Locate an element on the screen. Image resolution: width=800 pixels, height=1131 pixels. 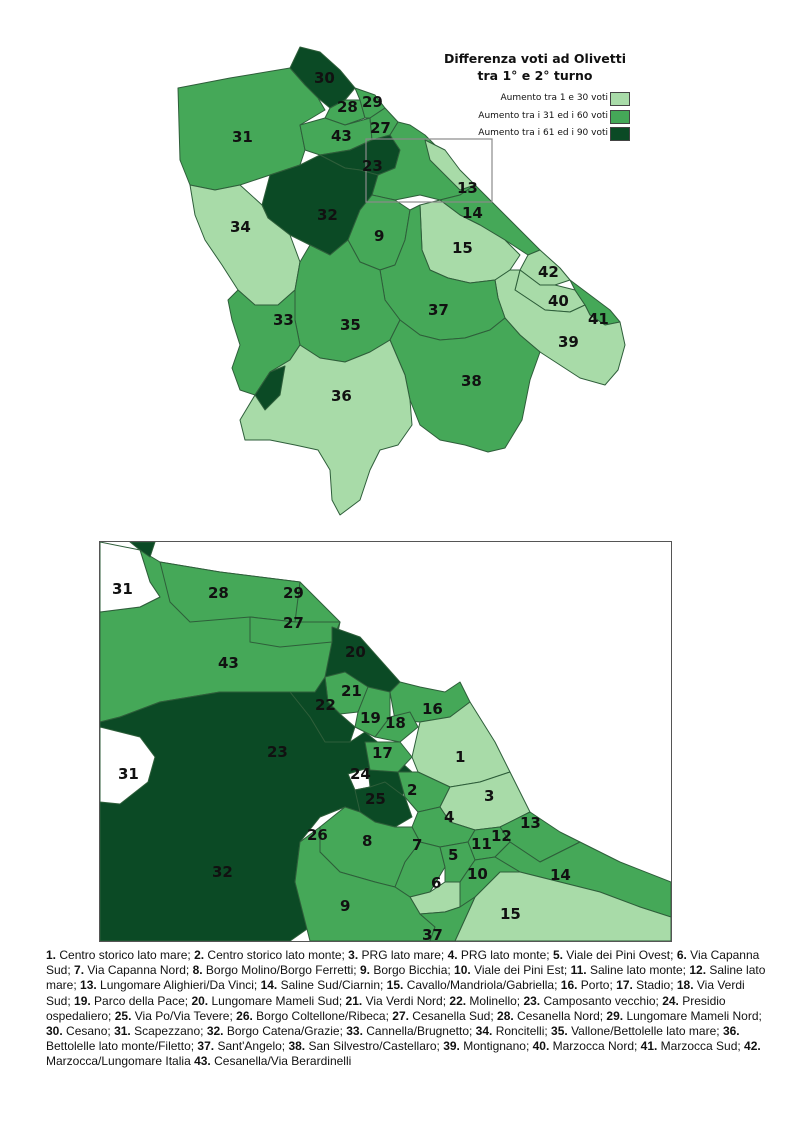
inset-label-28: 28 is located at coordinates (218, 593).